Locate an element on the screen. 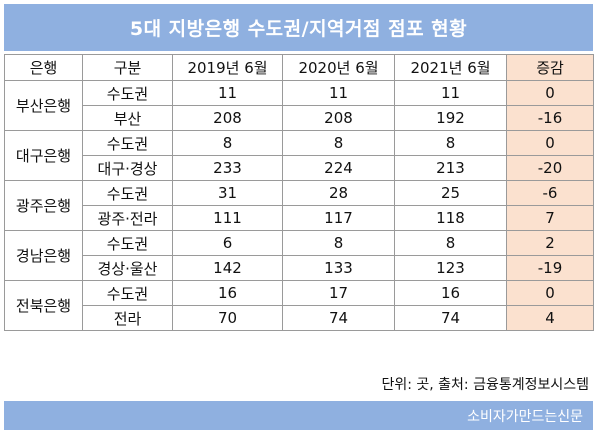  value-2021-cell: 25 is located at coordinates (450, 193).